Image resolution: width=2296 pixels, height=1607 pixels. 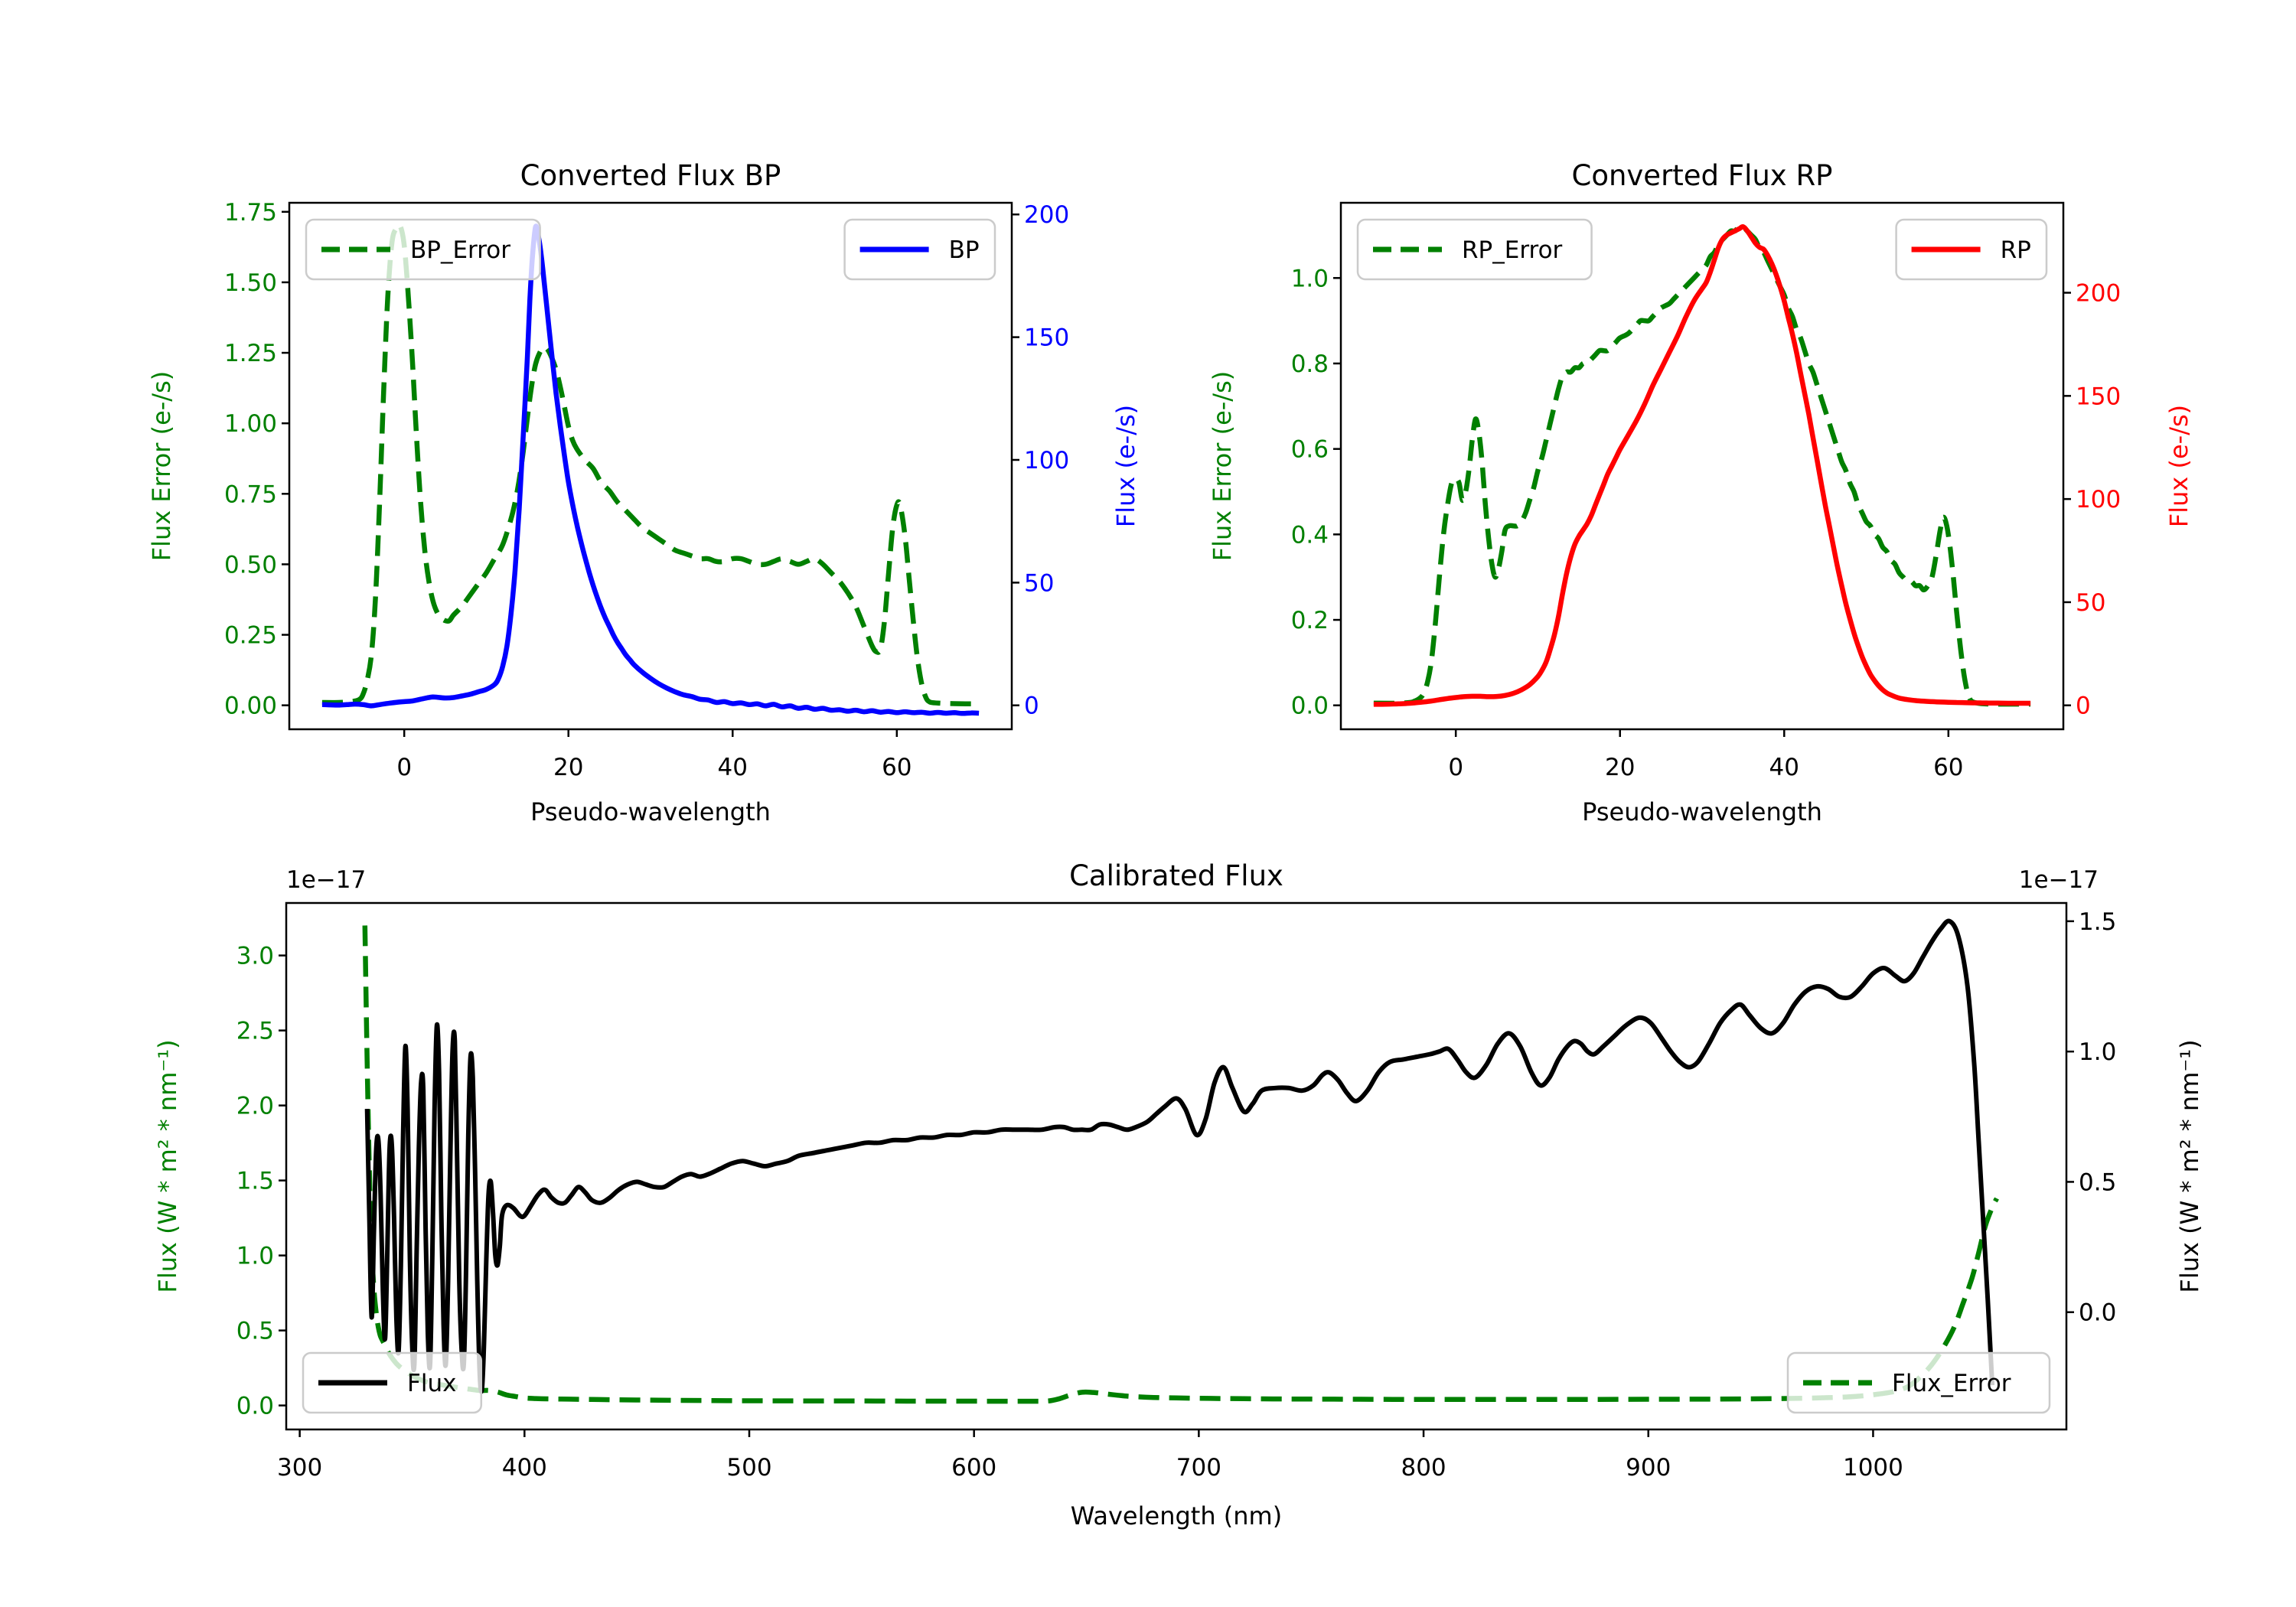 I want to click on rp-left-yaxis-ticks: 0.0 0.2 0.4 0.6 0.8 1.0, so click(x=1316, y=492).